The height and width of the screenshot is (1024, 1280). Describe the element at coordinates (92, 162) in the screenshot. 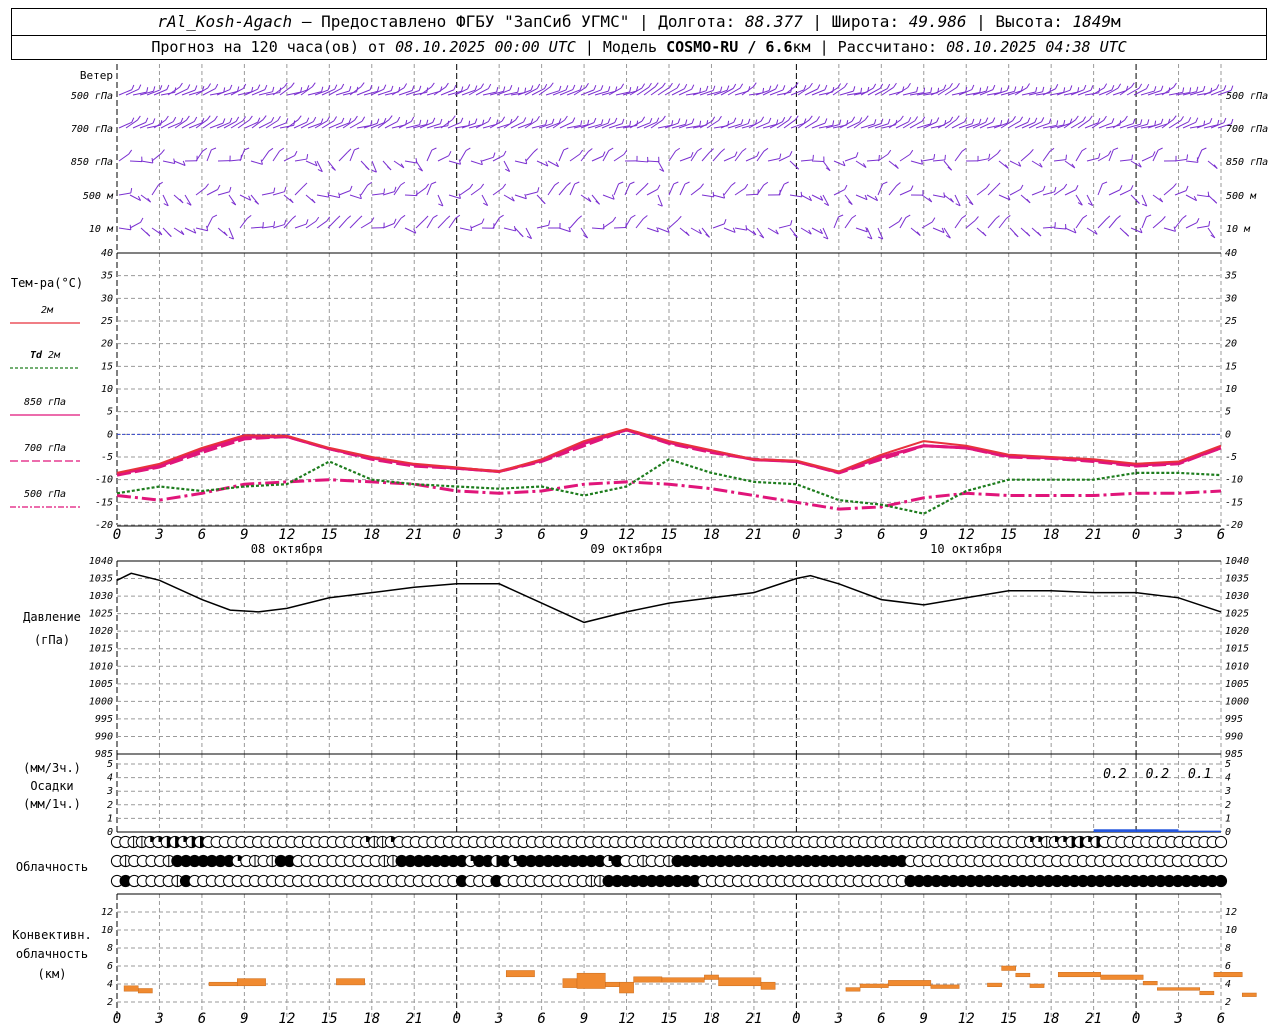

I see `wind-level-label-left: 850 гПа` at that location.